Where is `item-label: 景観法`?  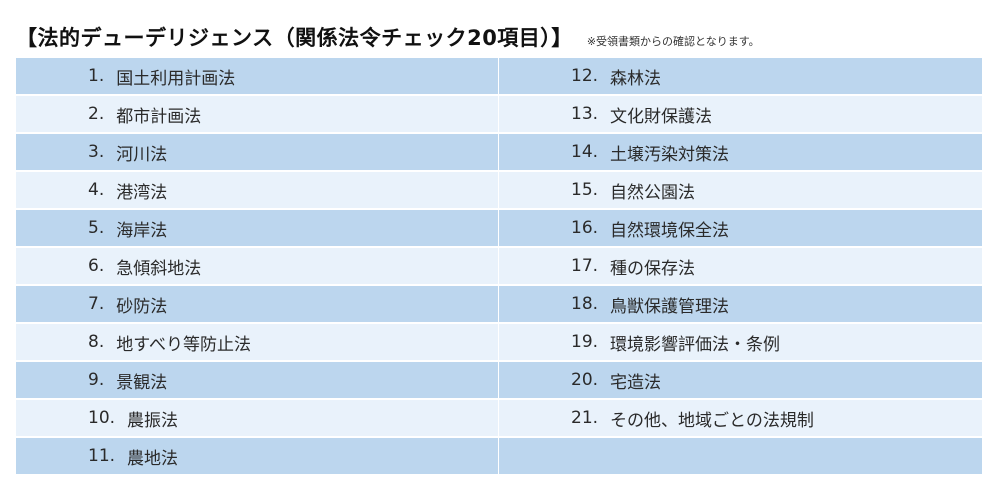
item-label: 景観法 is located at coordinates (142, 382).